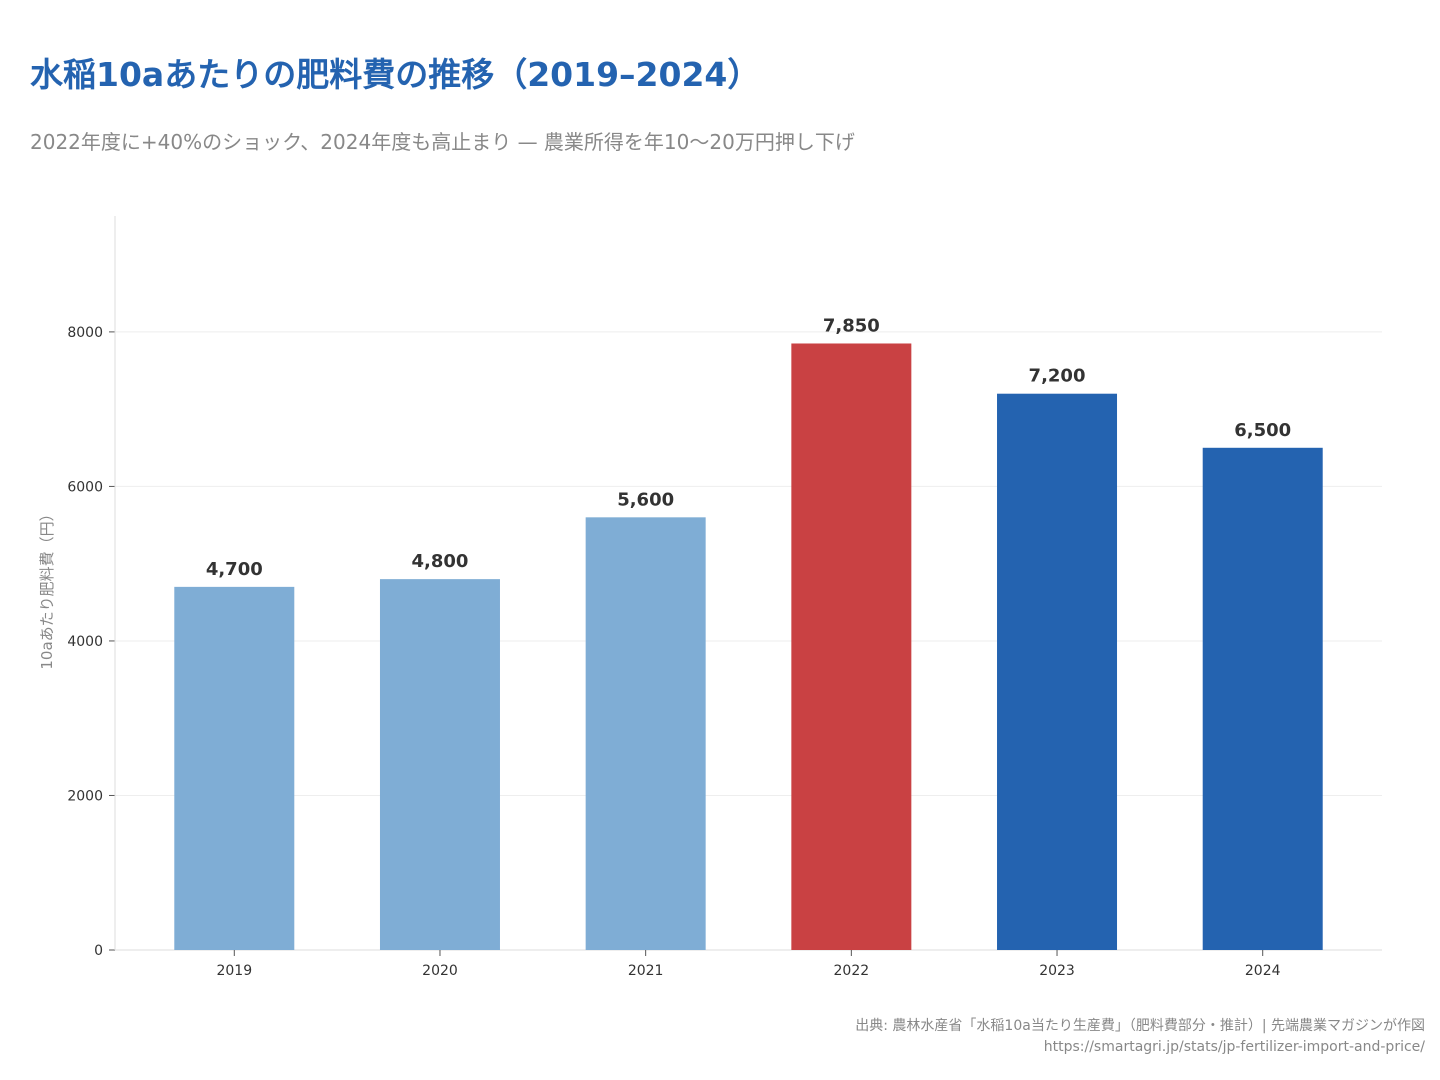  What do you see at coordinates (645, 499) in the screenshot?
I see `data-label: 5,600` at bounding box center [645, 499].